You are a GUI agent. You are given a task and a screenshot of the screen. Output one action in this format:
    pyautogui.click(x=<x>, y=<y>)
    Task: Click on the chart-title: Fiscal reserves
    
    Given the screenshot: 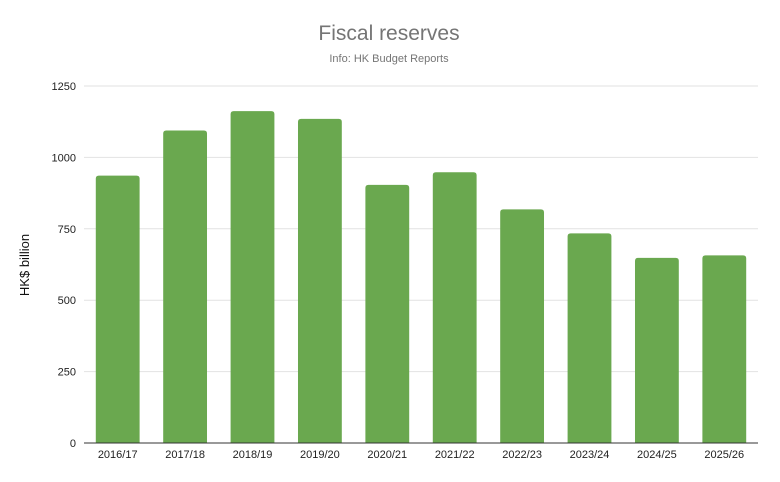 What is the action you would take?
    pyautogui.click(x=388, y=33)
    